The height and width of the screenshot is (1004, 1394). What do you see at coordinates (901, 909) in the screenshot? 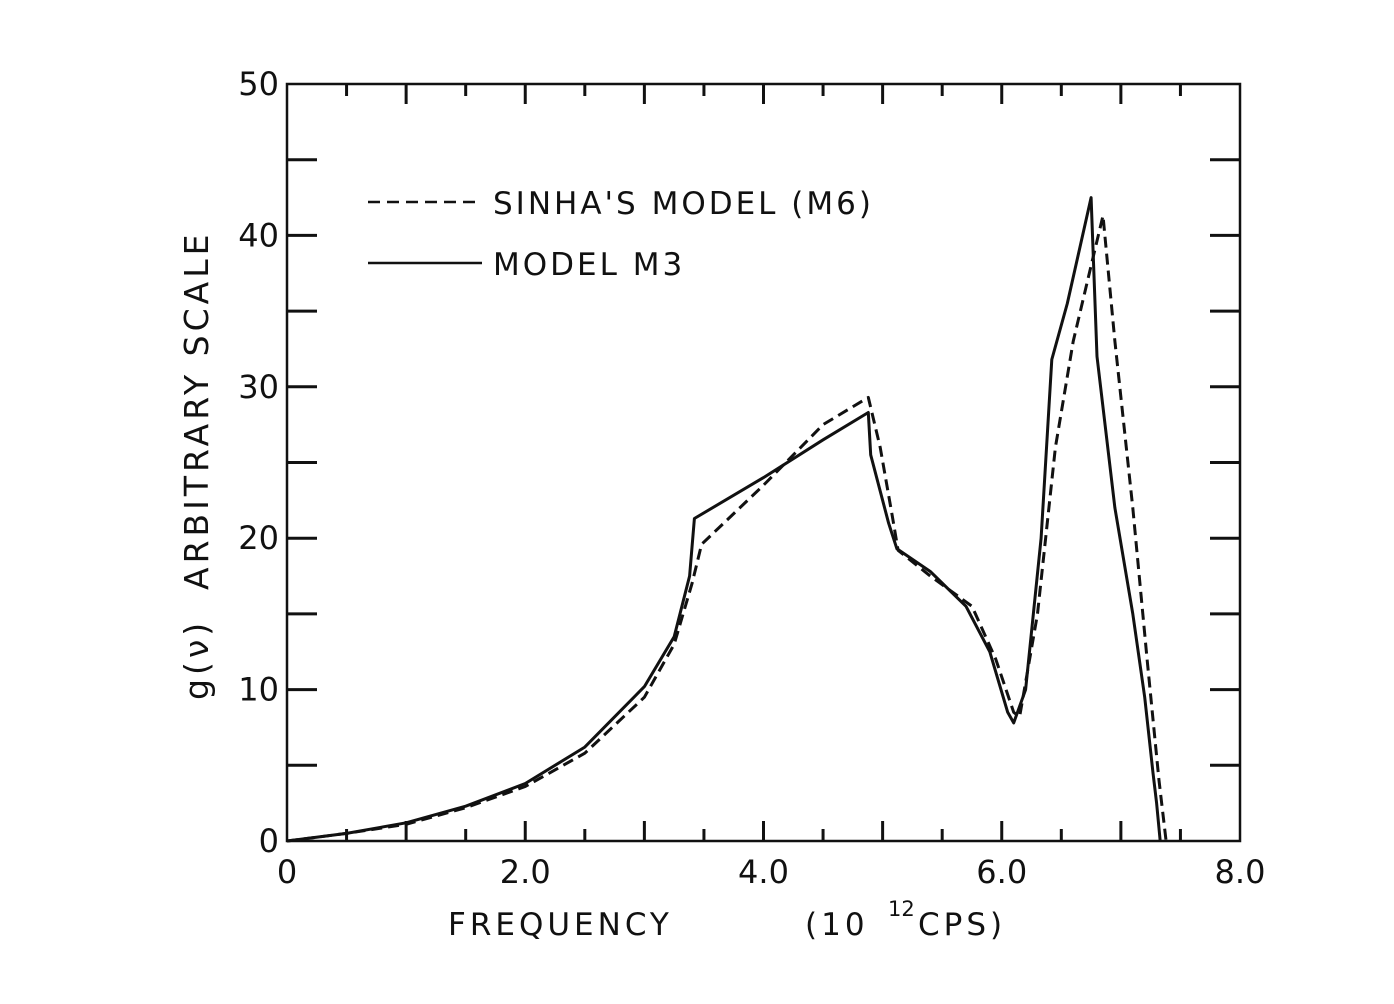
I see `xlabel-unit-exponent: 12` at bounding box center [901, 909].